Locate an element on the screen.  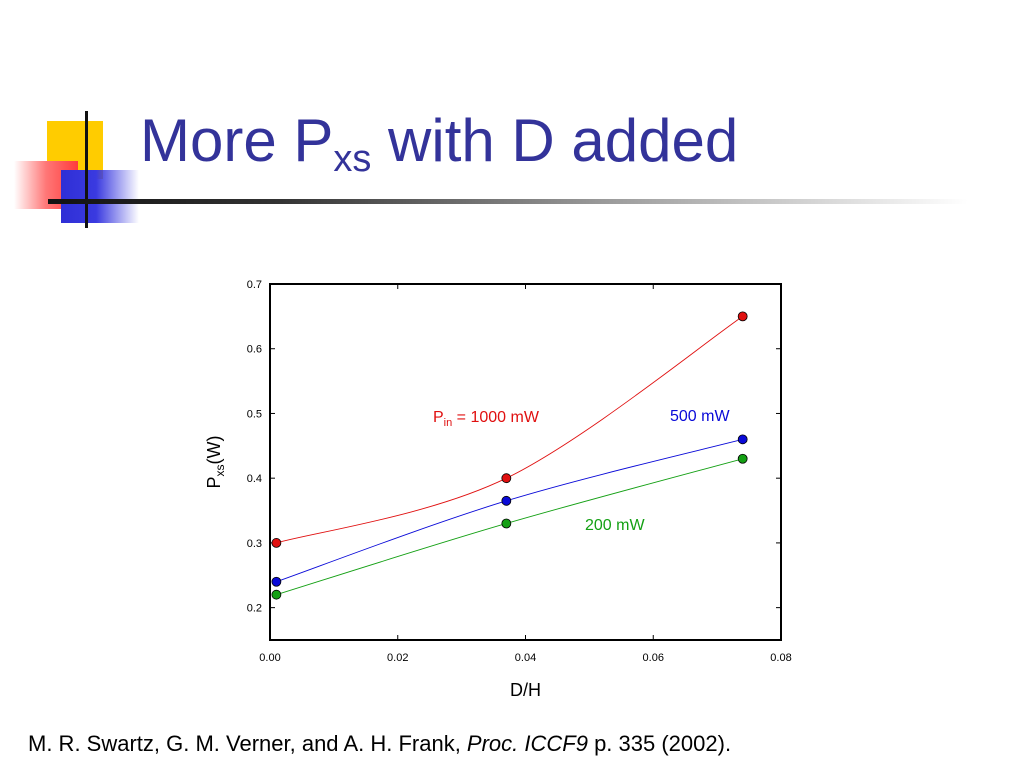
citation-journal: Proc. ICCF9 is located at coordinates (527, 743).